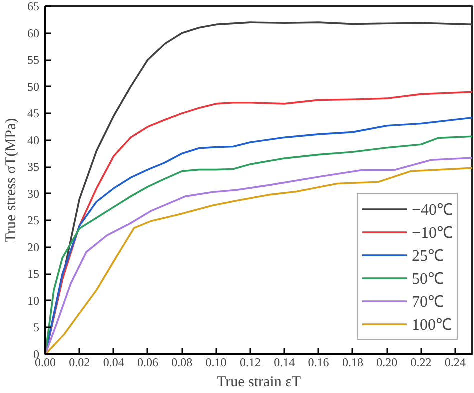  Describe the element at coordinates (34, 33) in the screenshot. I see `y-tick-label: 60` at that location.